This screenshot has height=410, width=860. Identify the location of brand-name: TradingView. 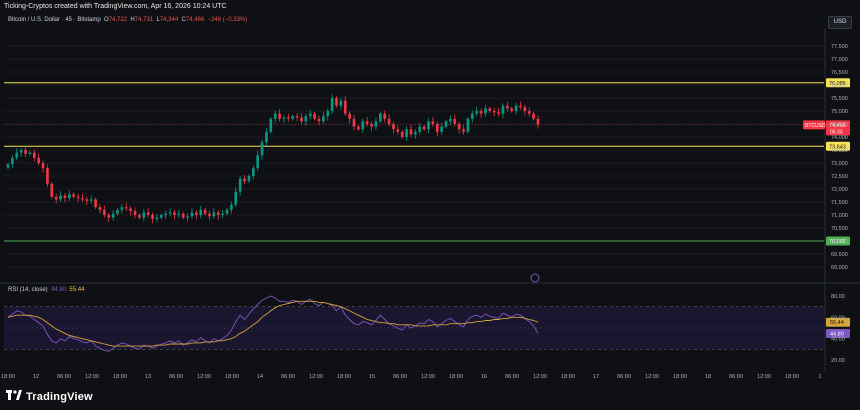
(59, 397).